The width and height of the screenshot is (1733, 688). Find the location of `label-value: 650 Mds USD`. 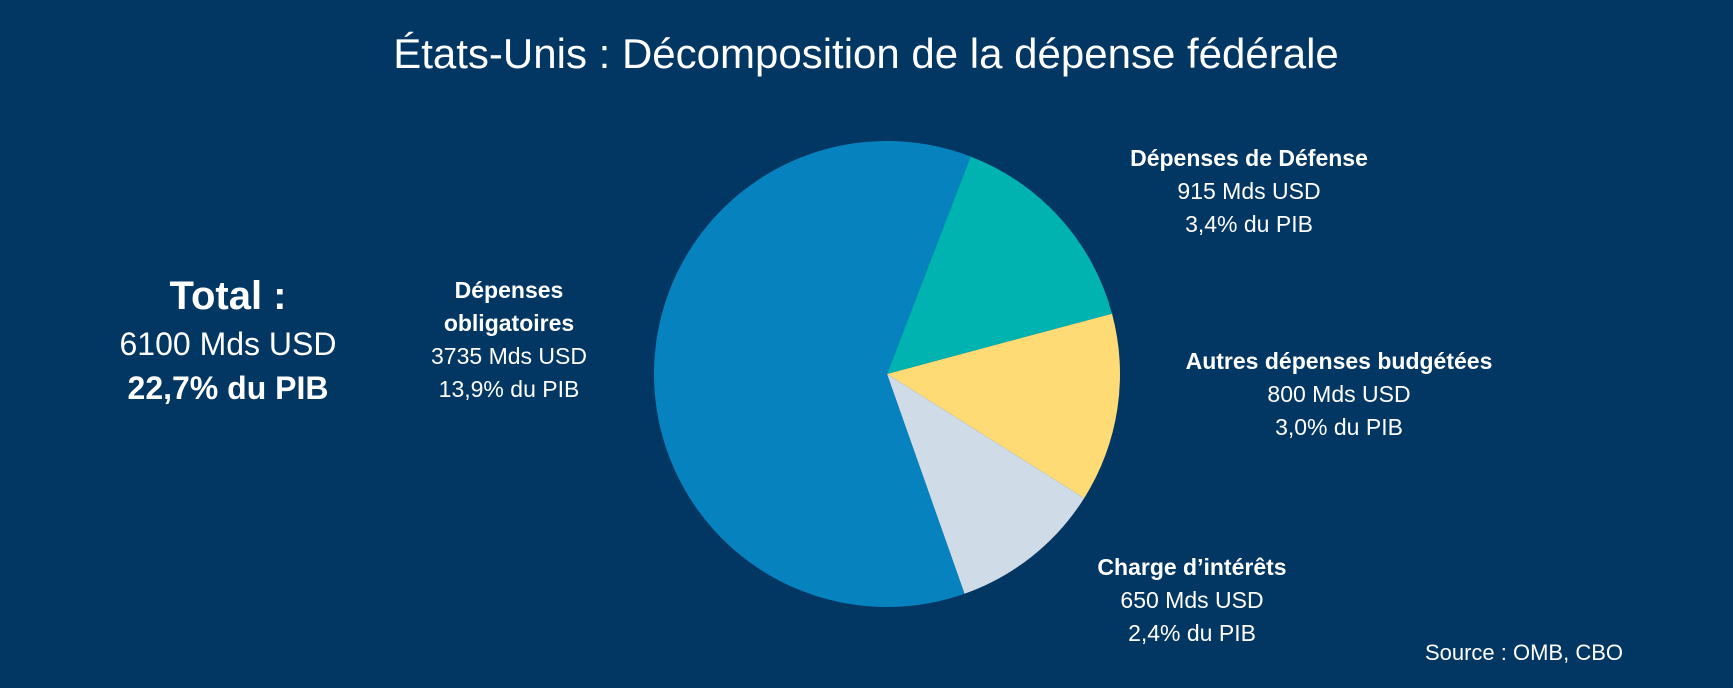

label-value: 650 Mds USD is located at coordinates (1192, 600).